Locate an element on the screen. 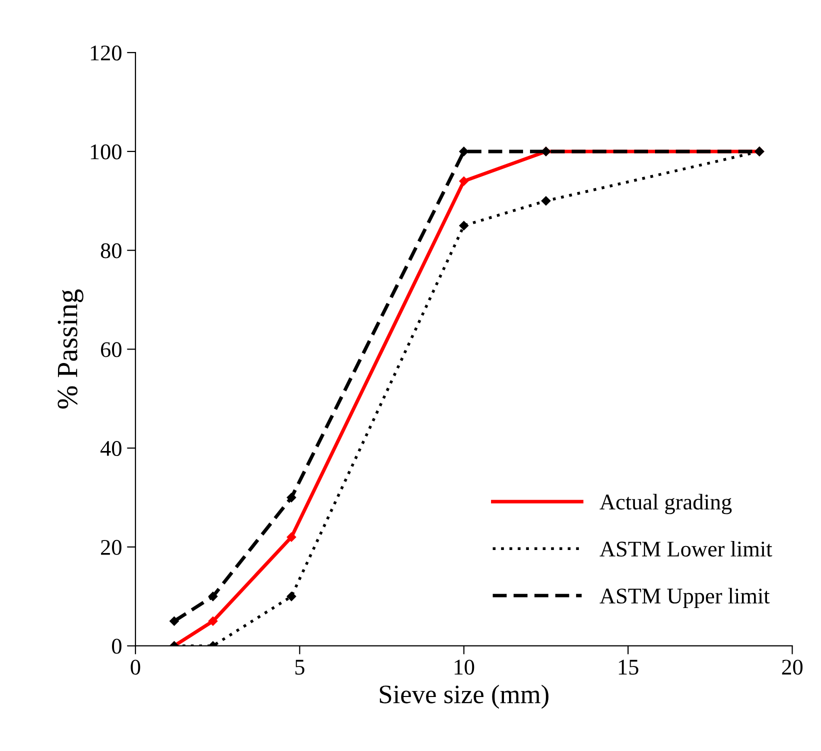 Image resolution: width=821 pixels, height=751 pixels. x-tick-label: 0 is located at coordinates (135, 667).